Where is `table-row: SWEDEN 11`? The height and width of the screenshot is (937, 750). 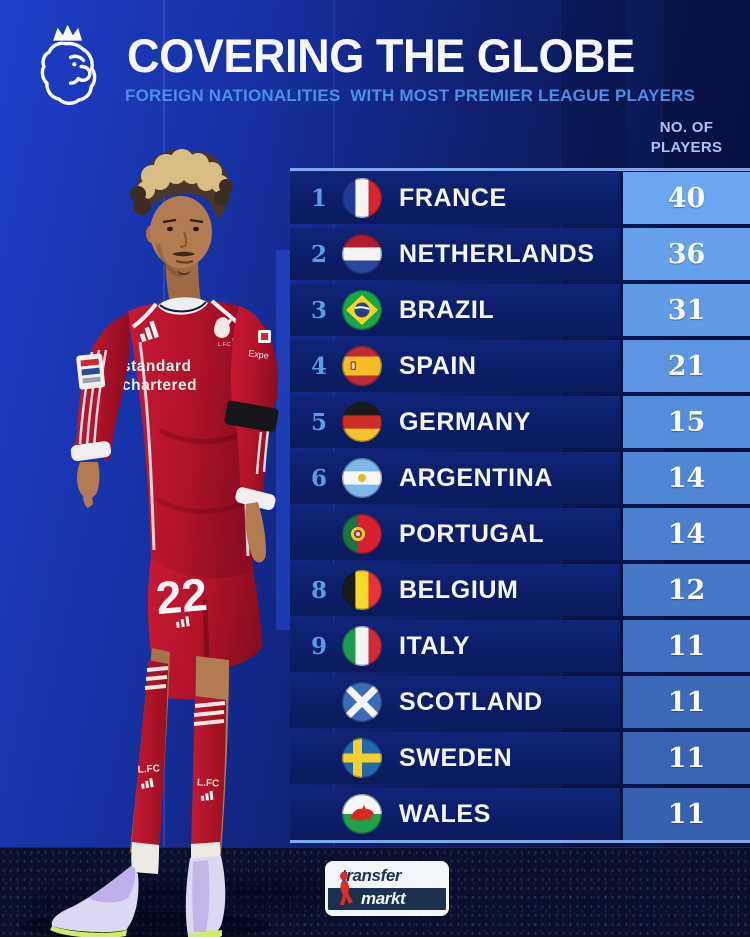 table-row: SWEDEN 11 is located at coordinates (520, 758).